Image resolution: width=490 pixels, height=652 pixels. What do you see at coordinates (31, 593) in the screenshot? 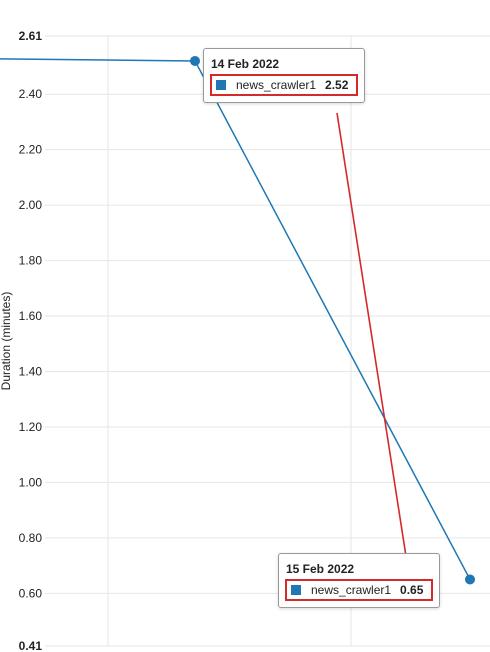
I see `y-tick-label: 0.60` at bounding box center [31, 593].